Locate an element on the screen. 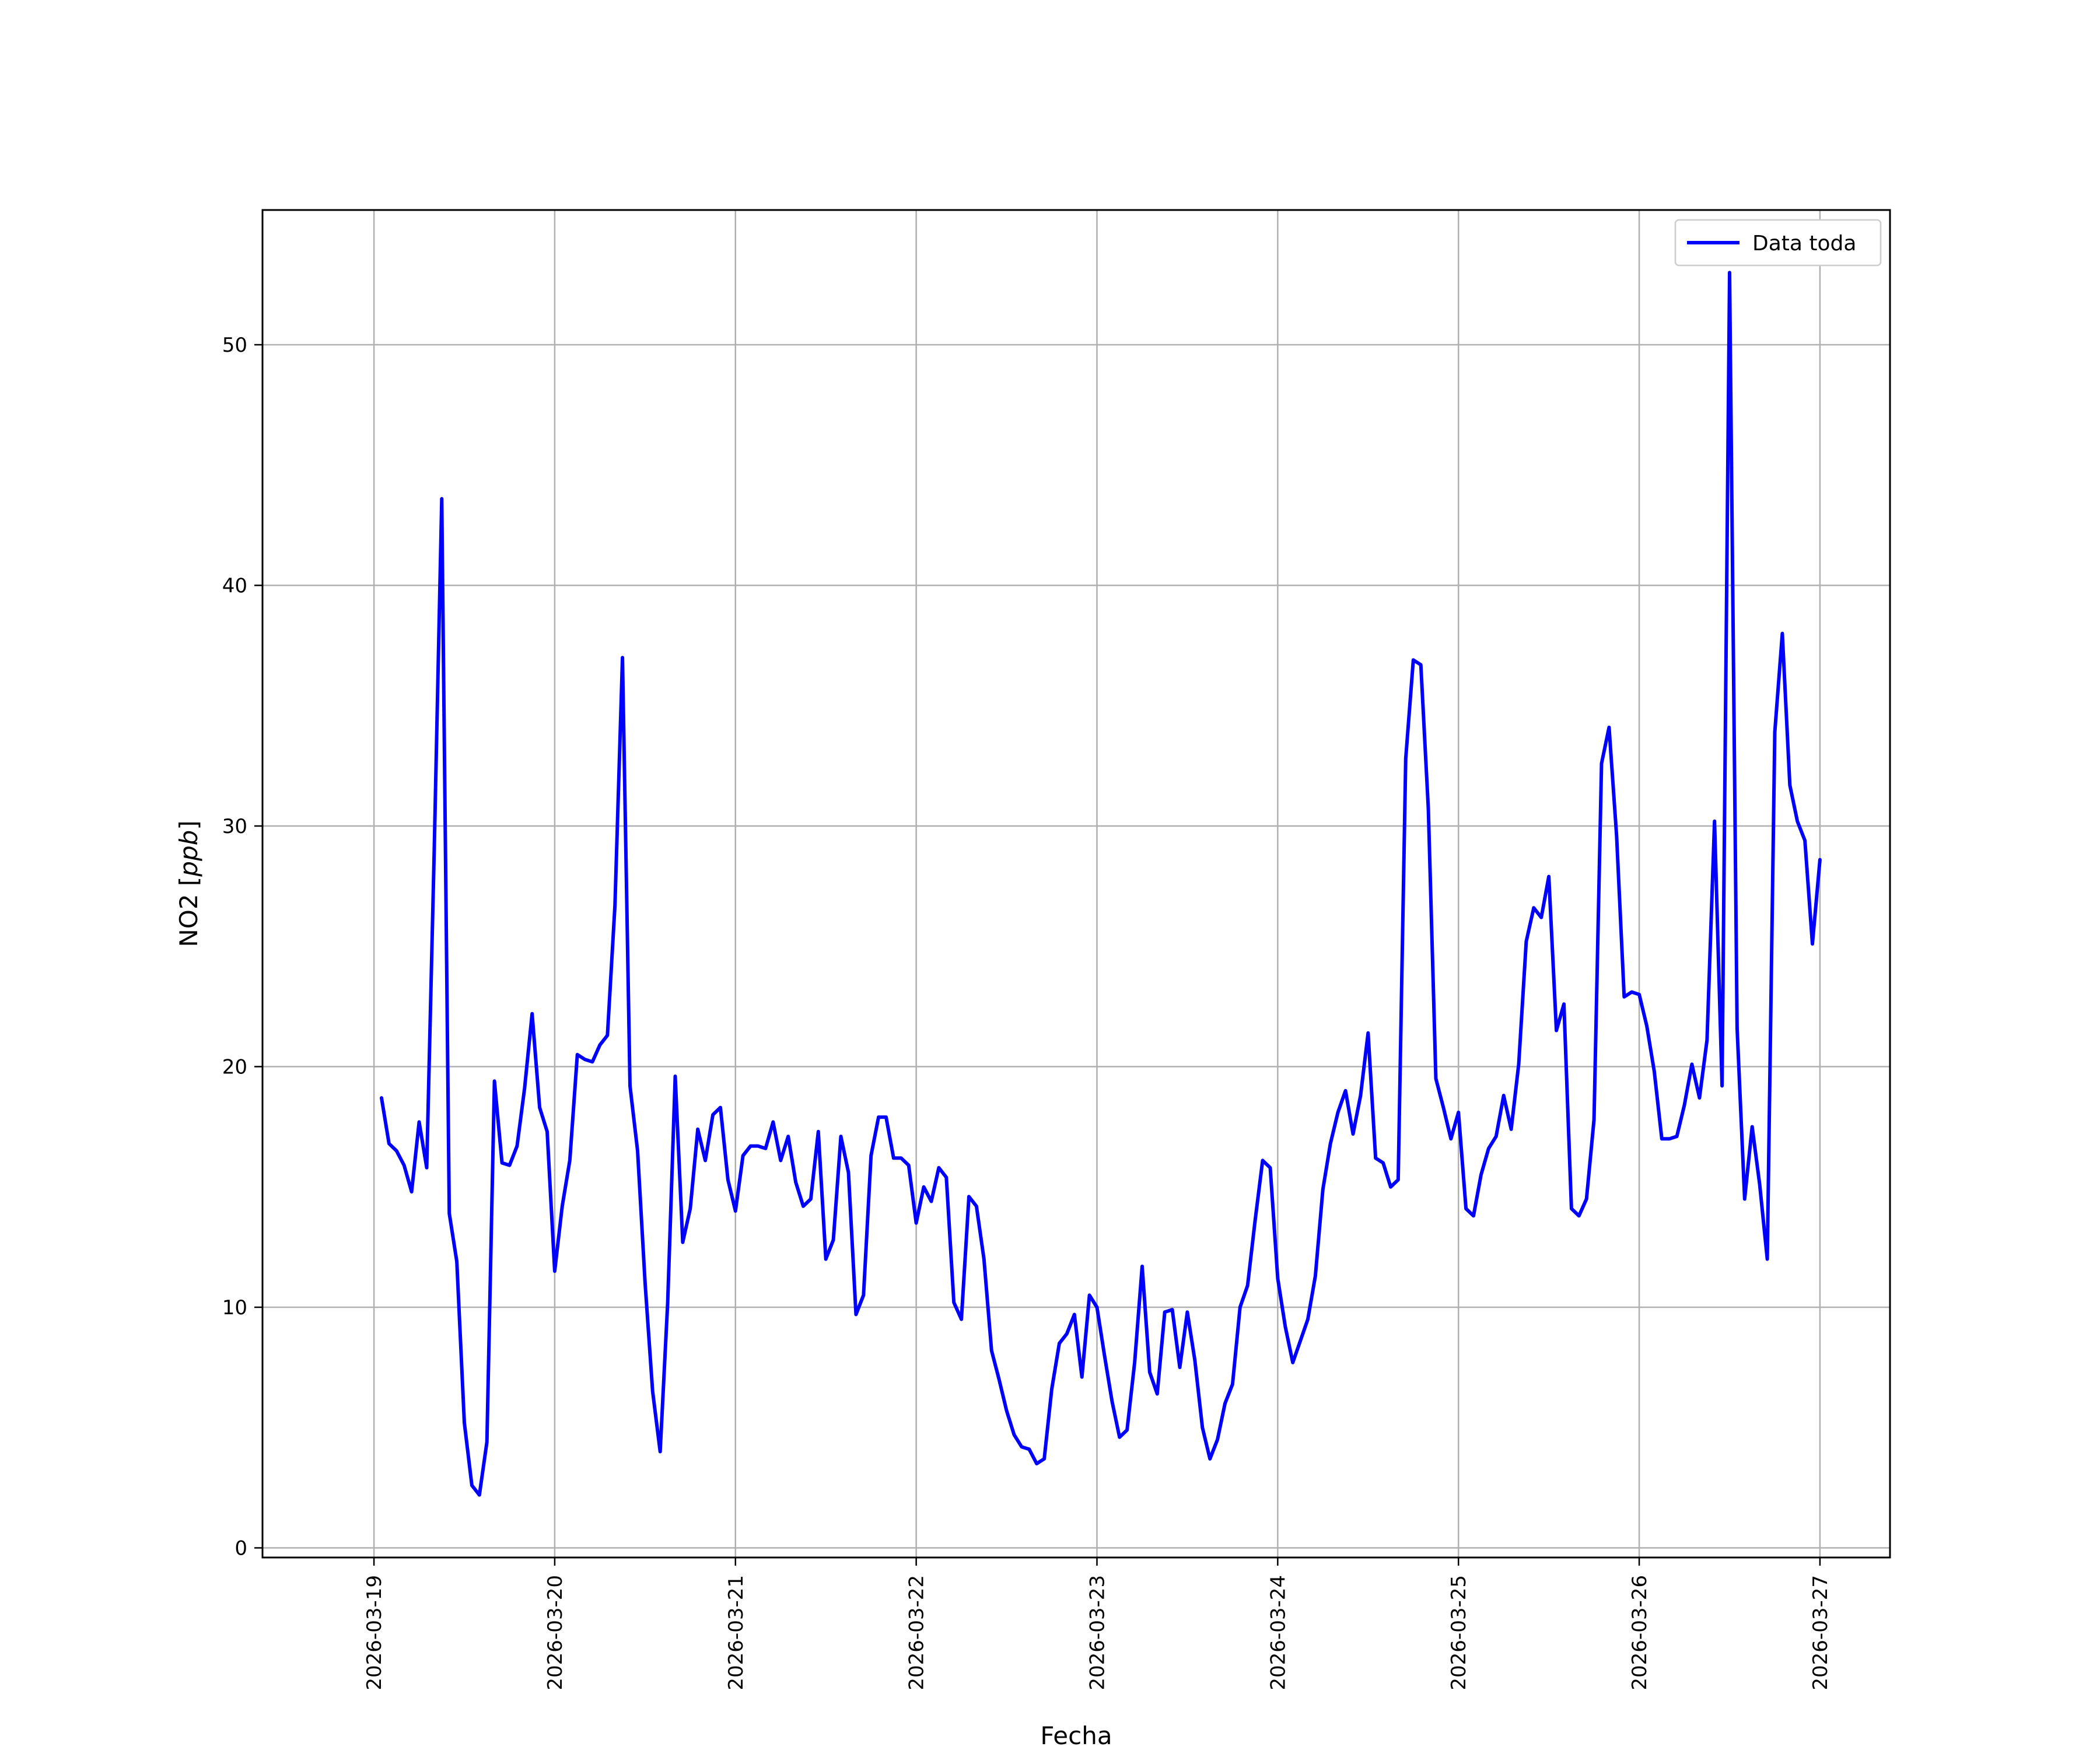  x-axis-label: Fecha is located at coordinates (1076, 1735).